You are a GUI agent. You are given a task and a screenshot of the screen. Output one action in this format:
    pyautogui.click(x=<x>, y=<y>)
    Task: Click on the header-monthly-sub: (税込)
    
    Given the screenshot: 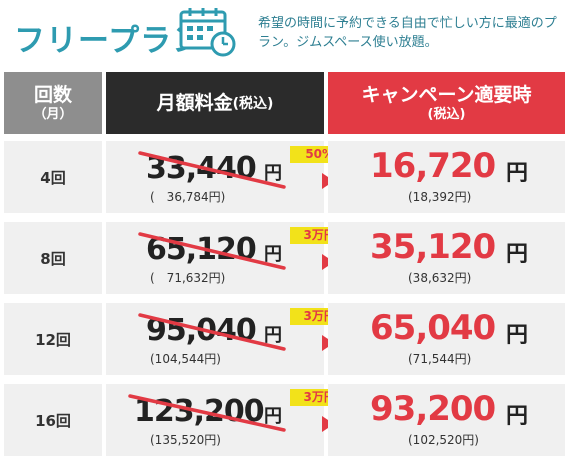 What is the action you would take?
    pyautogui.click(x=253, y=104)
    